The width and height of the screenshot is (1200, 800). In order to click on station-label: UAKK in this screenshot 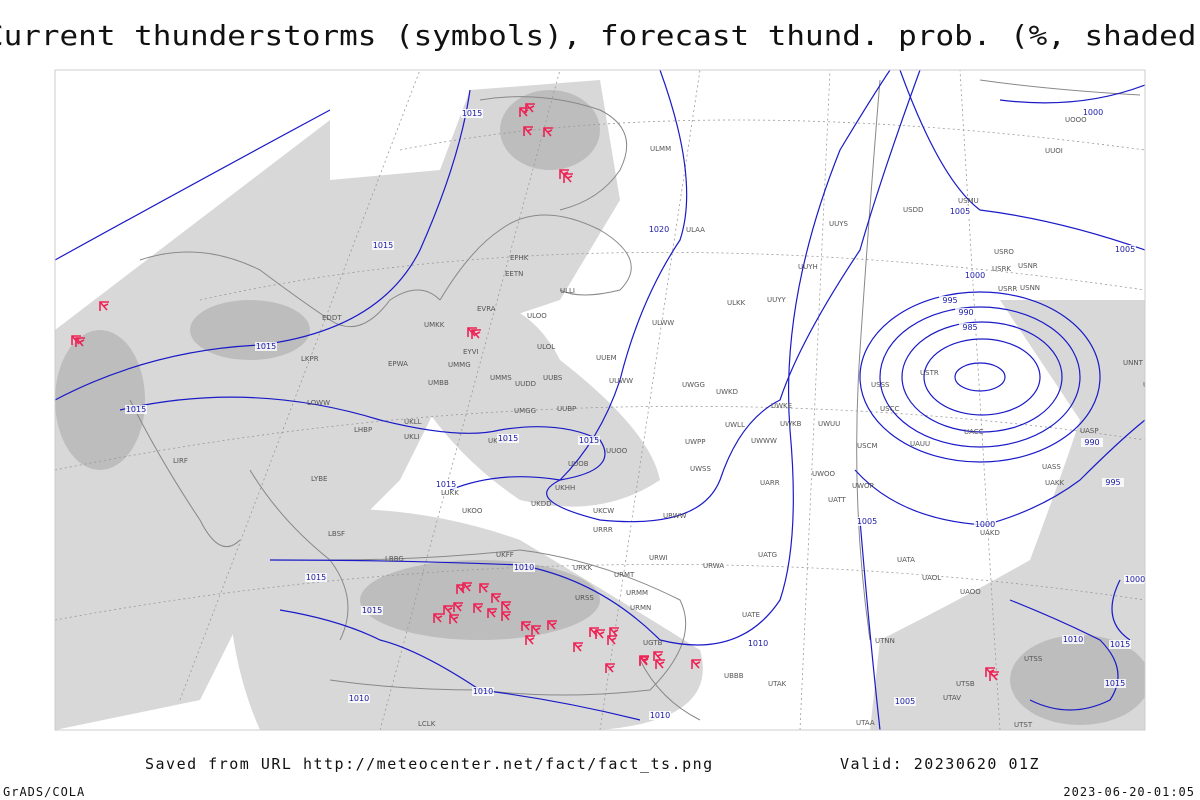, I will do `click(1055, 483)`.